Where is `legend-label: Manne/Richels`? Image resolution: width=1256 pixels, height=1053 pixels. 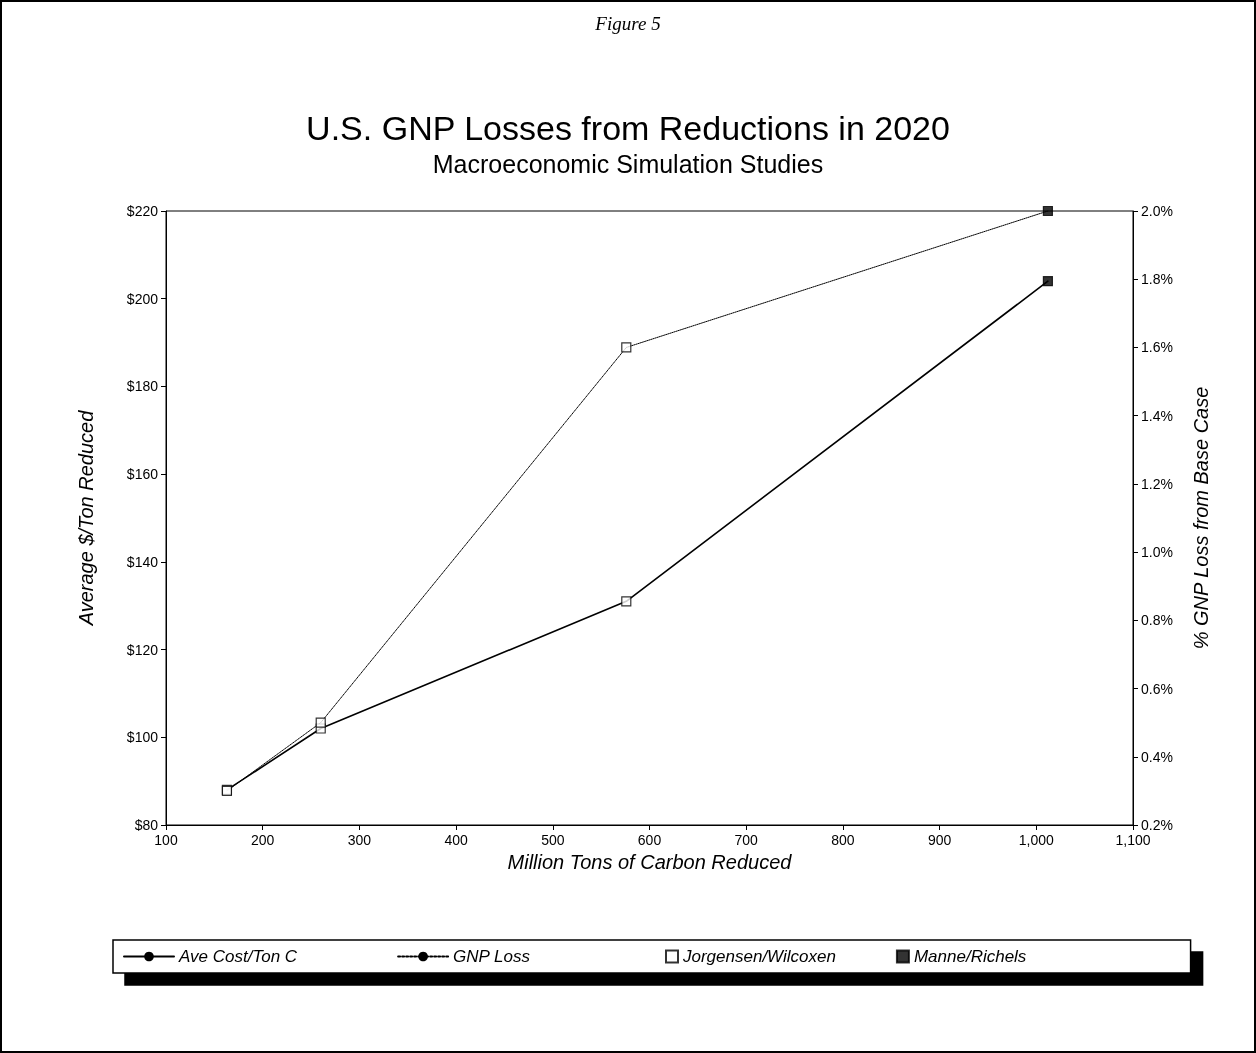 legend-label: Manne/Richels is located at coordinates (970, 956).